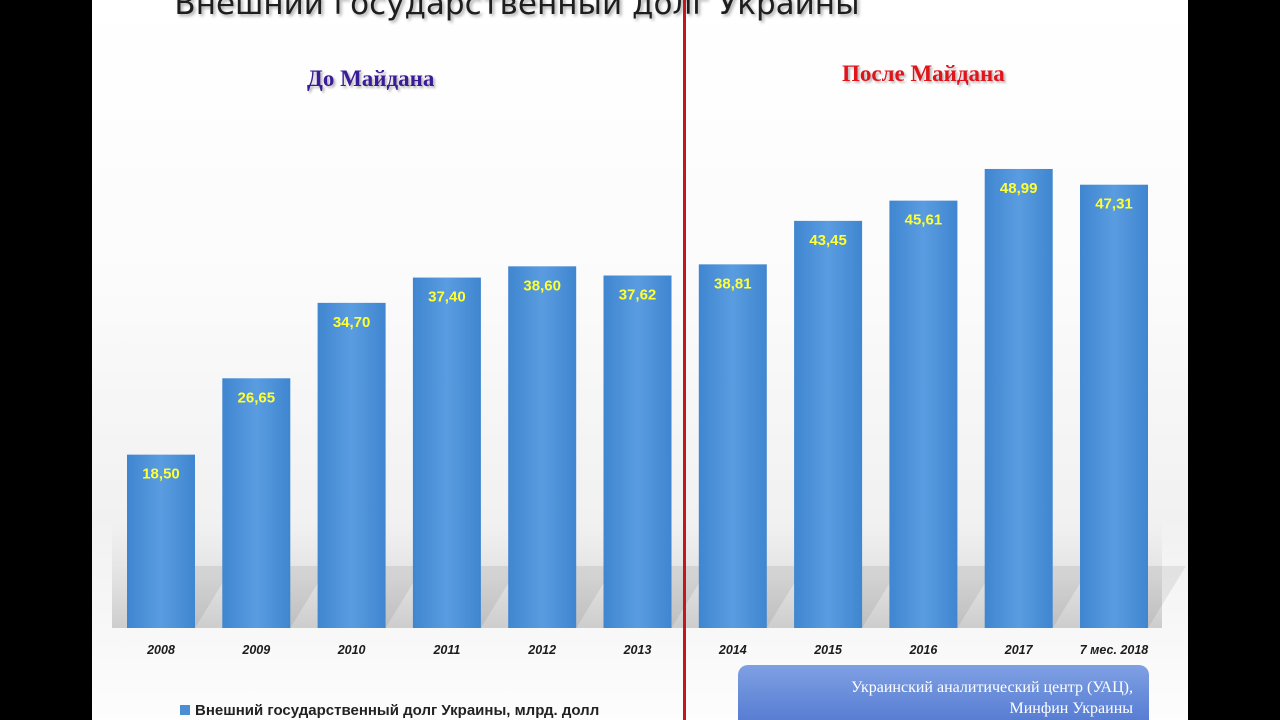 The image size is (1280, 720). Describe the element at coordinates (1114, 406) in the screenshot. I see `bar-7-мес.-2018` at that location.